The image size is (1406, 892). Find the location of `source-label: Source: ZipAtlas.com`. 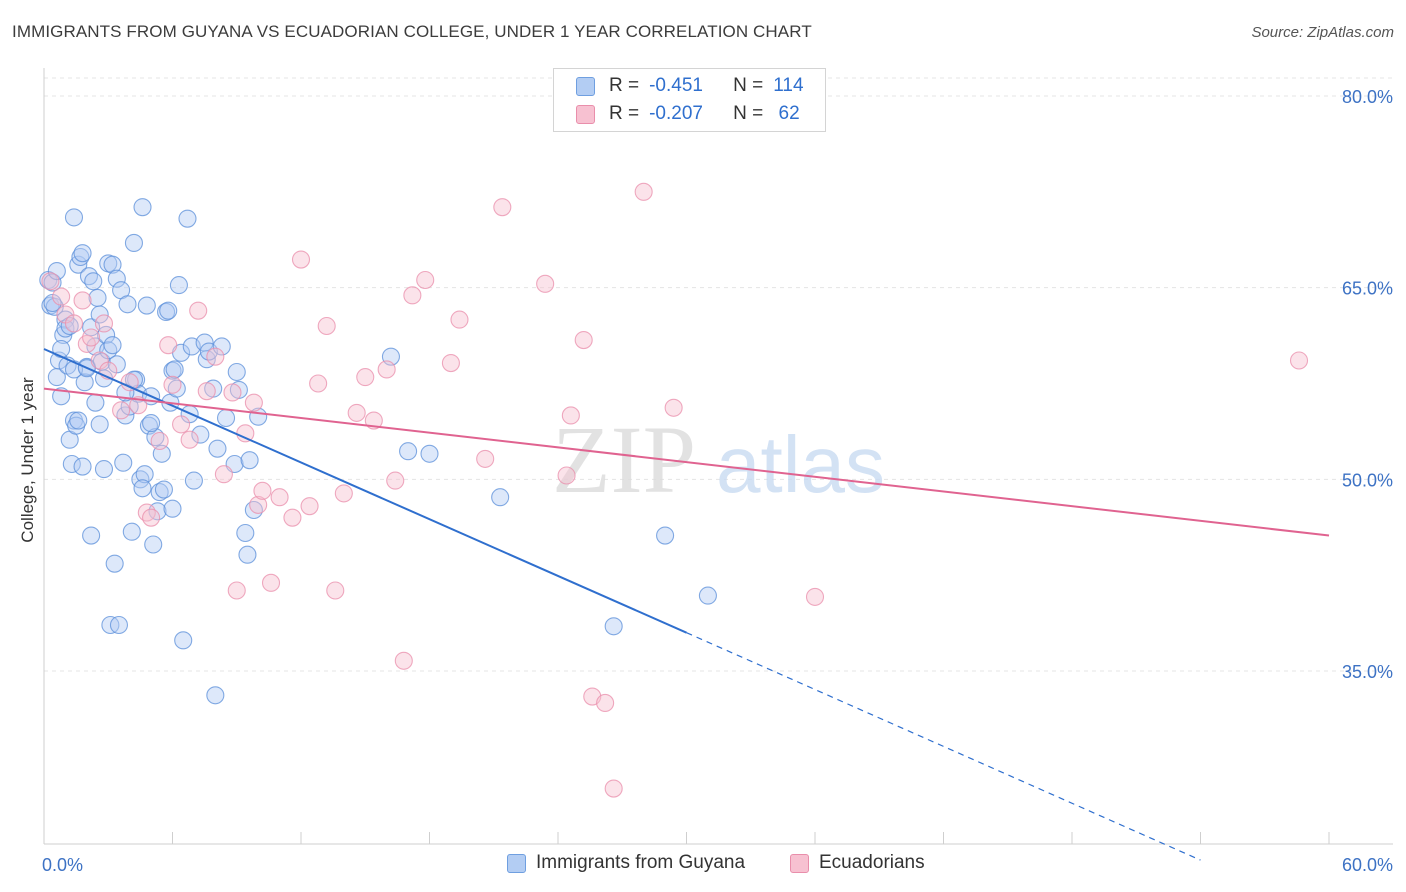

source-label: Source: ZipAtlas.com is located at coordinates (1322, 32).